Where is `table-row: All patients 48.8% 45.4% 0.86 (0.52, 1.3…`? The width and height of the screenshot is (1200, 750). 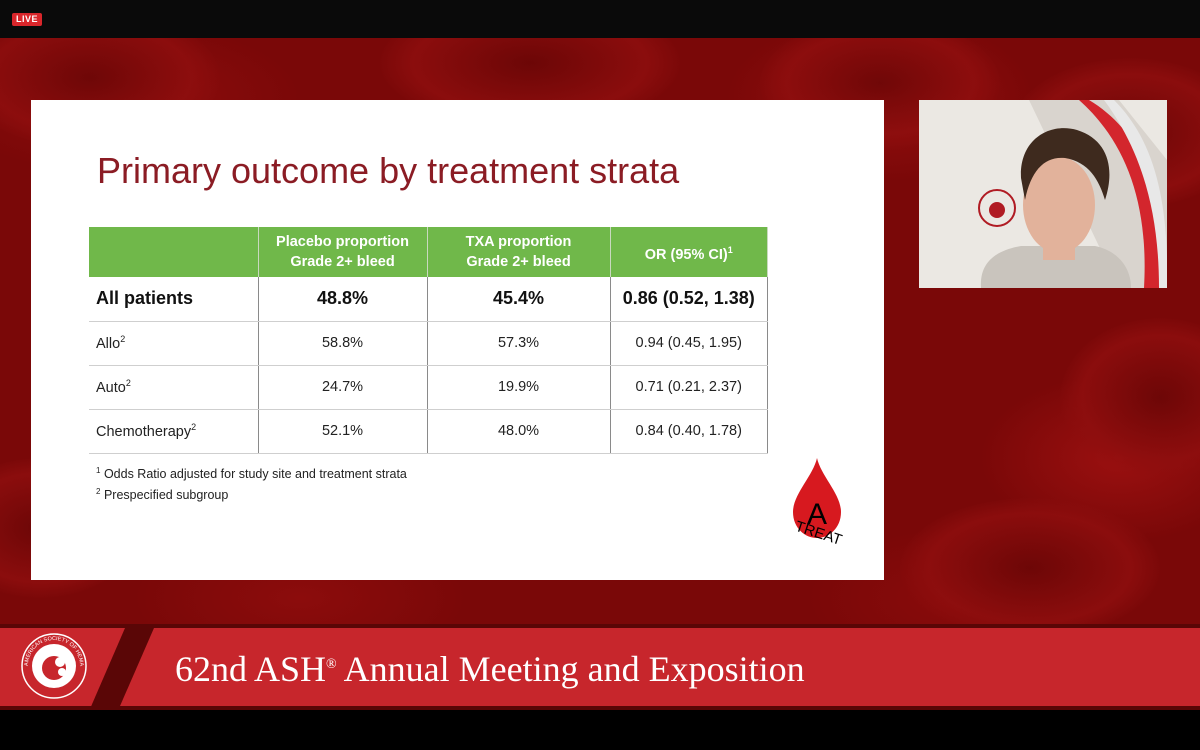
table-row: All patients 48.8% 45.4% 0.86 (0.52, 1.3… is located at coordinates (428, 299).